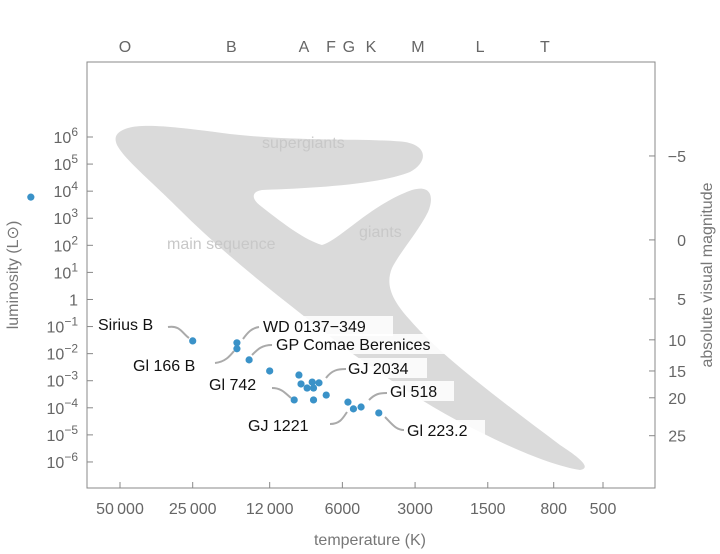  I want to click on spectral-class-label: K, so click(371, 47).